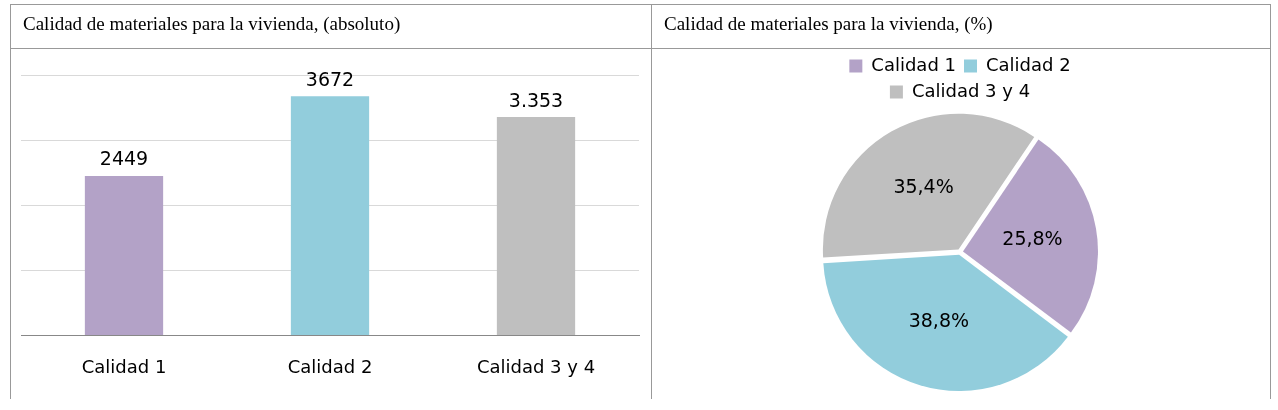 Image resolution: width=1278 pixels, height=410 pixels. Describe the element at coordinates (939, 320) in the screenshot. I see `data-label: 38,8%` at that location.